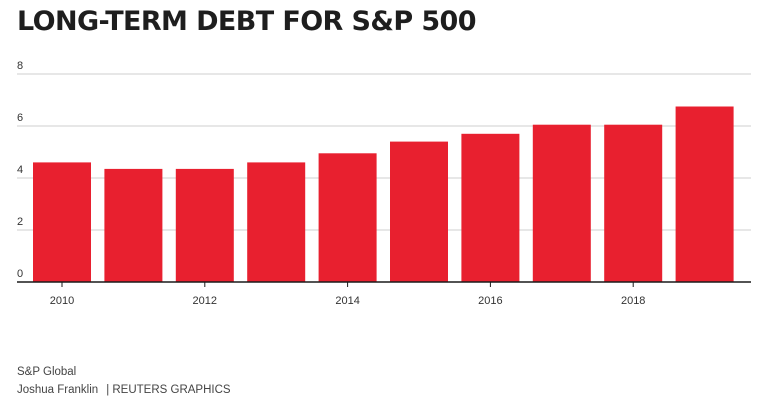  Describe the element at coordinates (20, 170) in the screenshot. I see `y-tick-label: 4` at that location.